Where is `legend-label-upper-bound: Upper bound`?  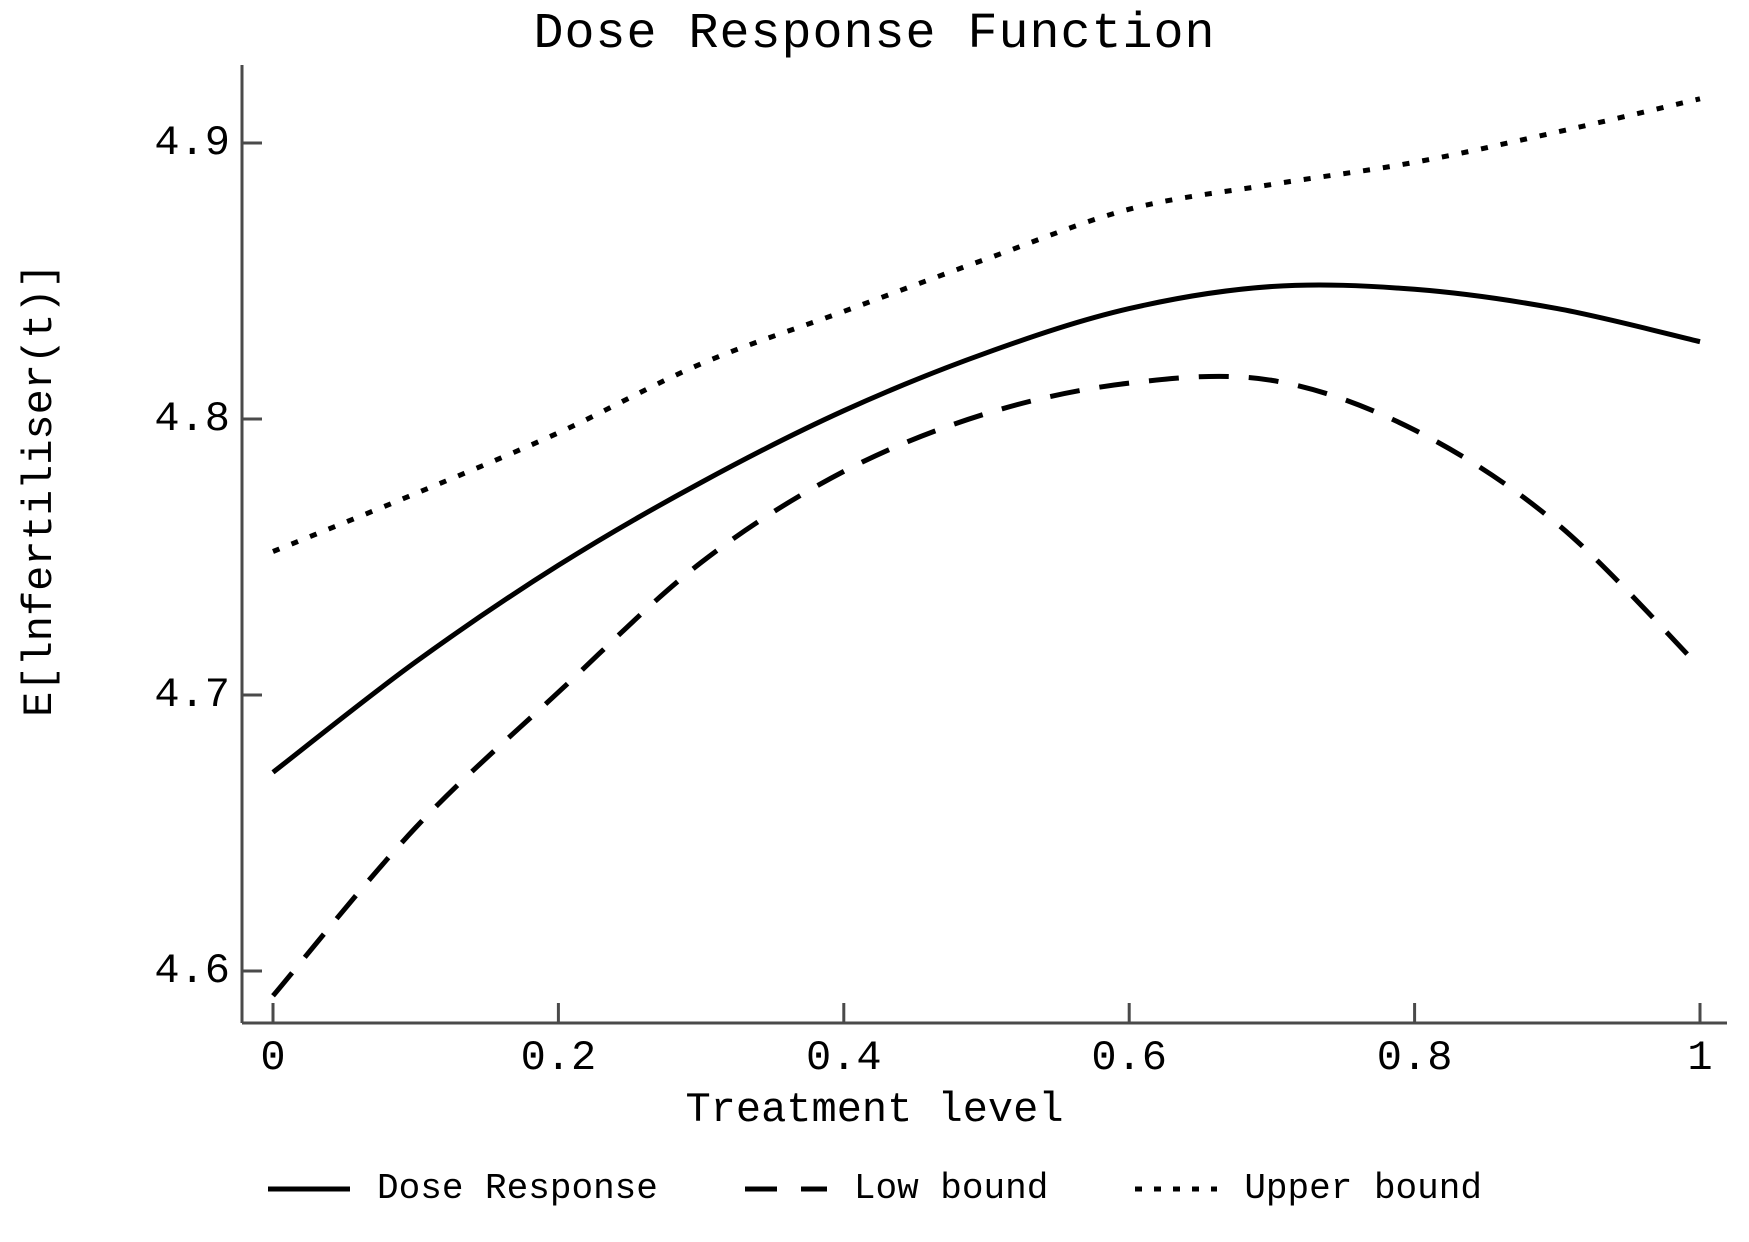
legend-label-upper-bound: Upper bound is located at coordinates (1363, 1188).